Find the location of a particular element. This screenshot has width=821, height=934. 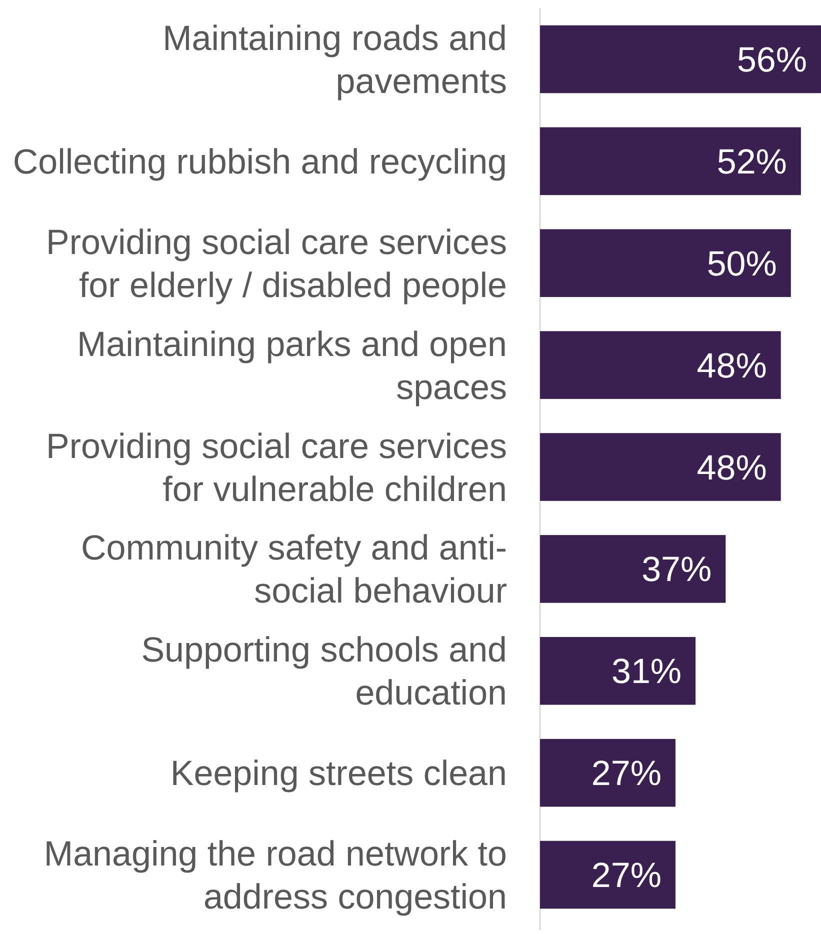

y-tick-label: Community safety and anti-social behaviour is located at coordinates (294, 569).